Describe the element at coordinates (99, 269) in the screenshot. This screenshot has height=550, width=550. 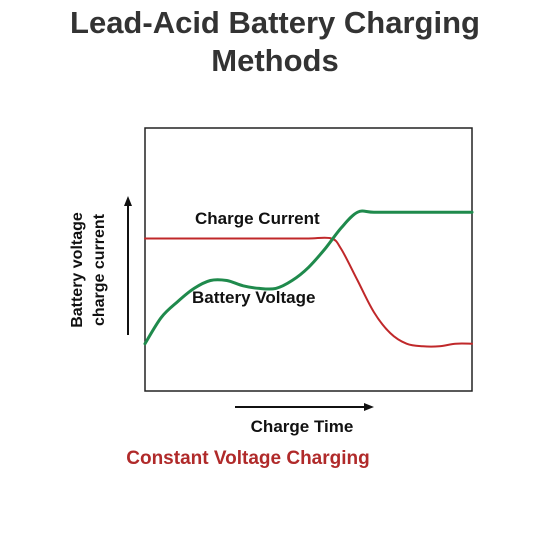
I see `y-axis-label-line-2: charge current` at that location.